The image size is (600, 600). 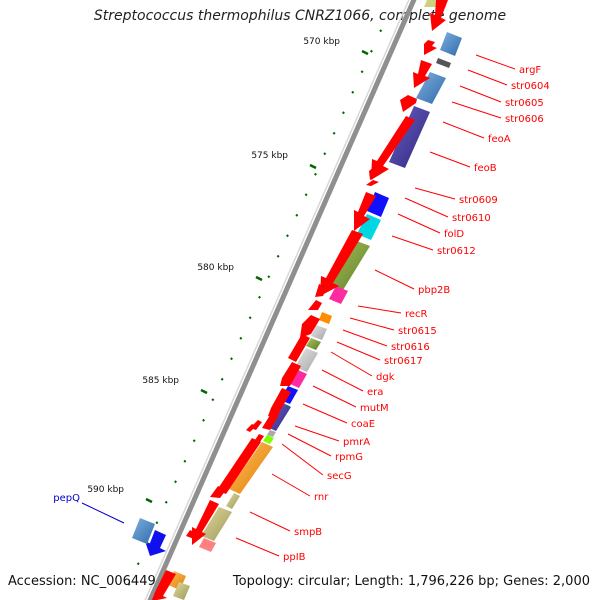 What do you see at coordinates (349, 457) in the screenshot?
I see `gene-label: rpmG` at bounding box center [349, 457].